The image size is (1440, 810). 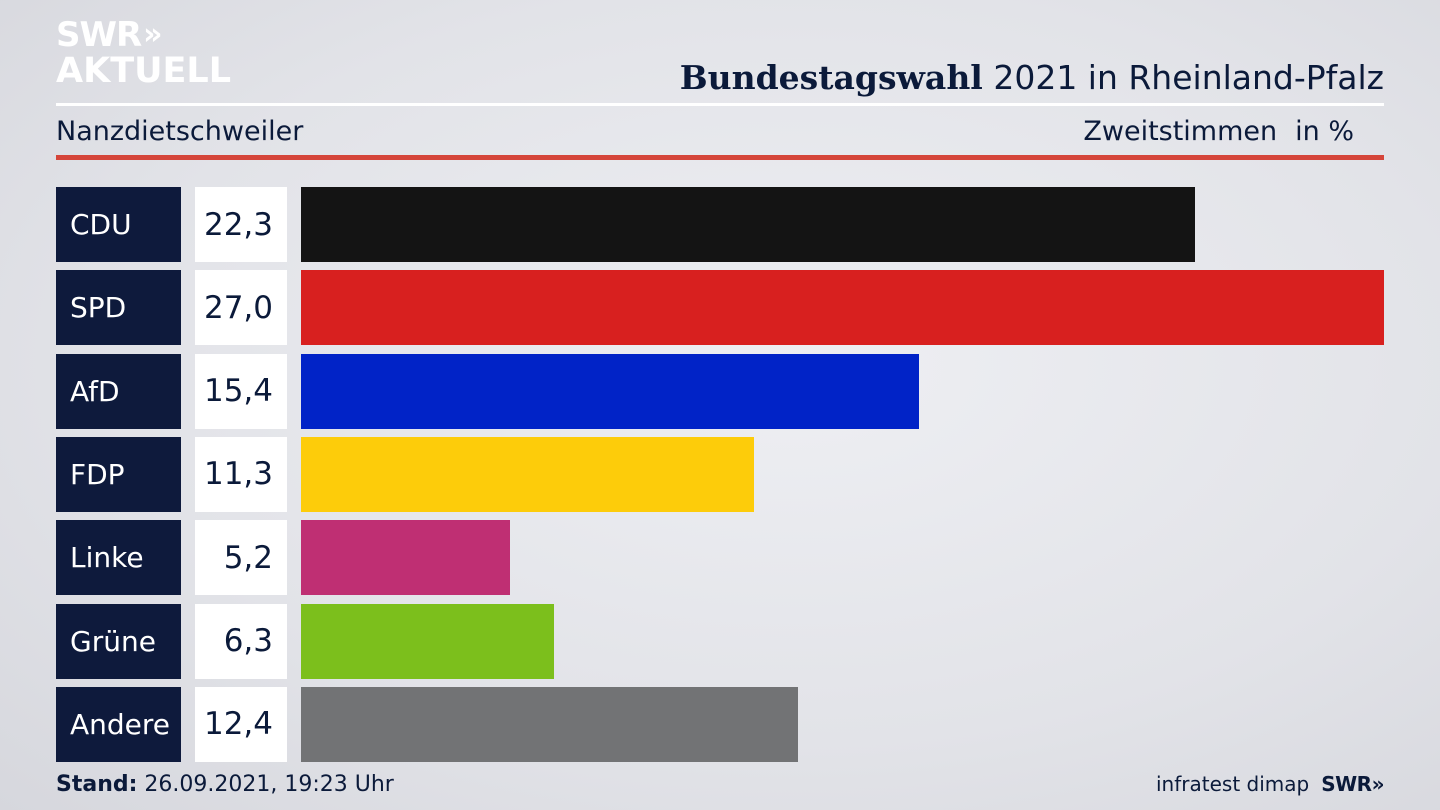 What do you see at coordinates (1324, 131) in the screenshot?
I see `metric-unit: in %` at bounding box center [1324, 131].